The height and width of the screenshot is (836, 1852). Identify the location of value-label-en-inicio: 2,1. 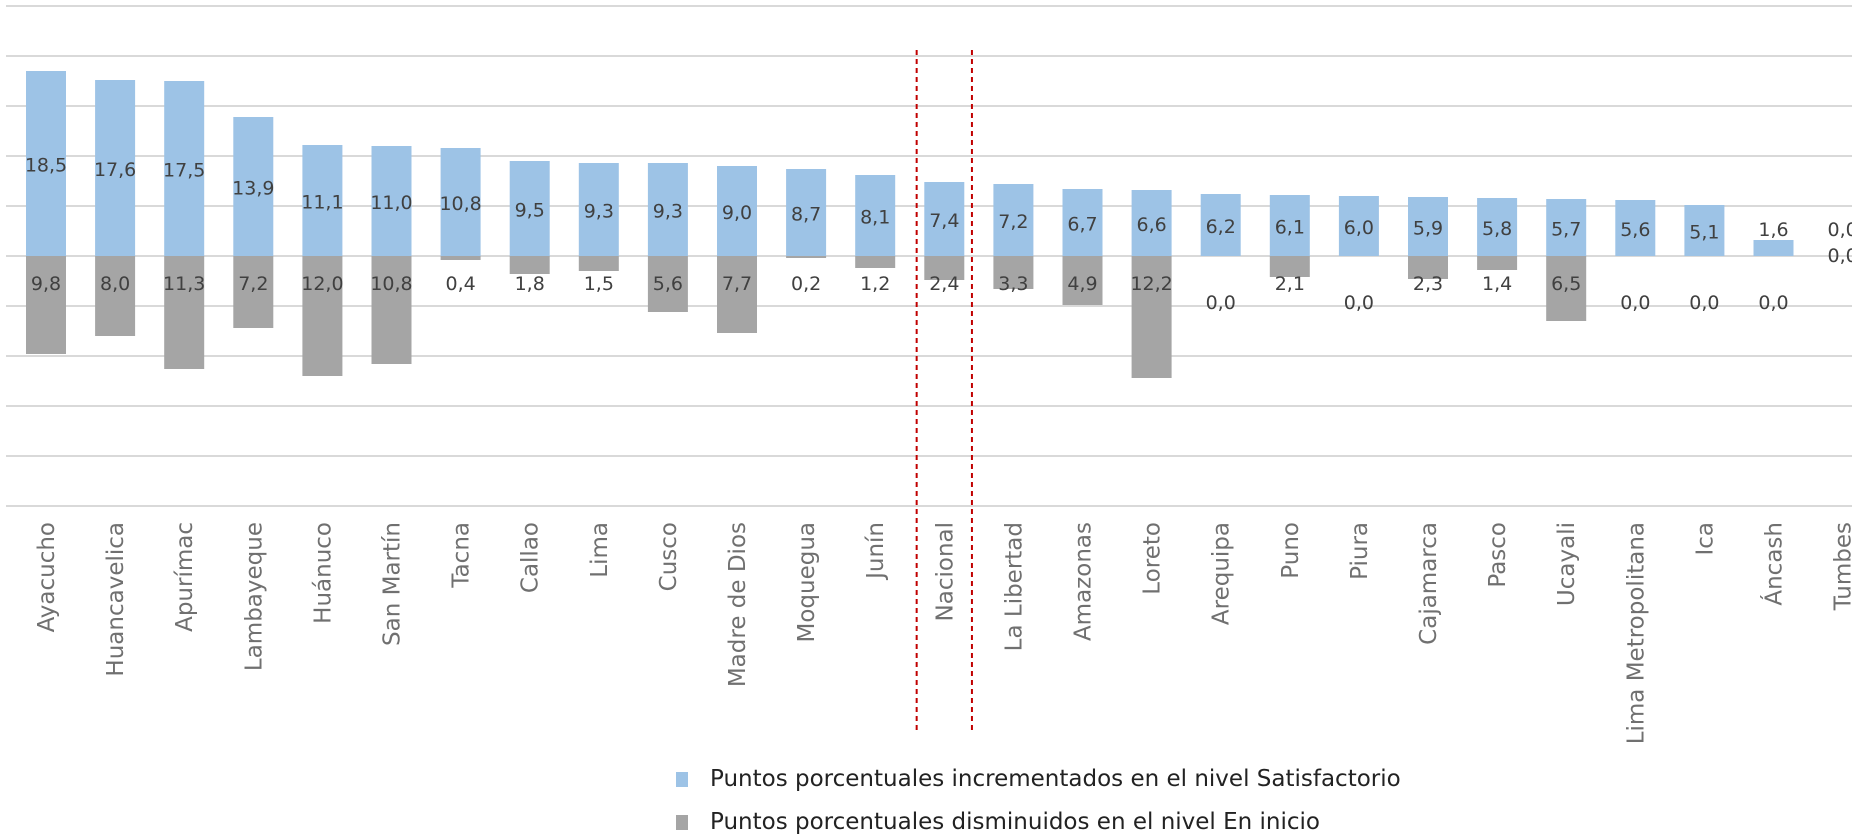
(1290, 284).